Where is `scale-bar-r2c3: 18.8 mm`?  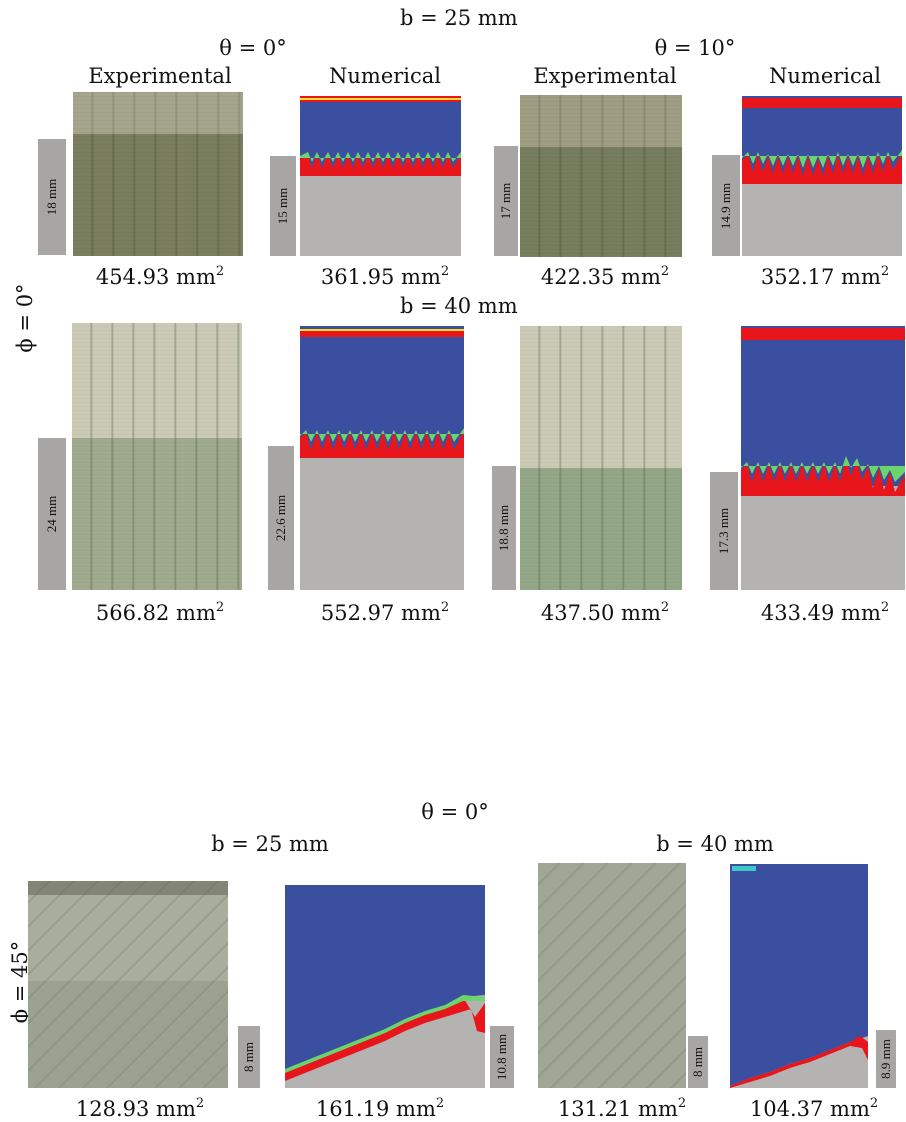 scale-bar-r2c3: 18.8 mm is located at coordinates (504, 528).